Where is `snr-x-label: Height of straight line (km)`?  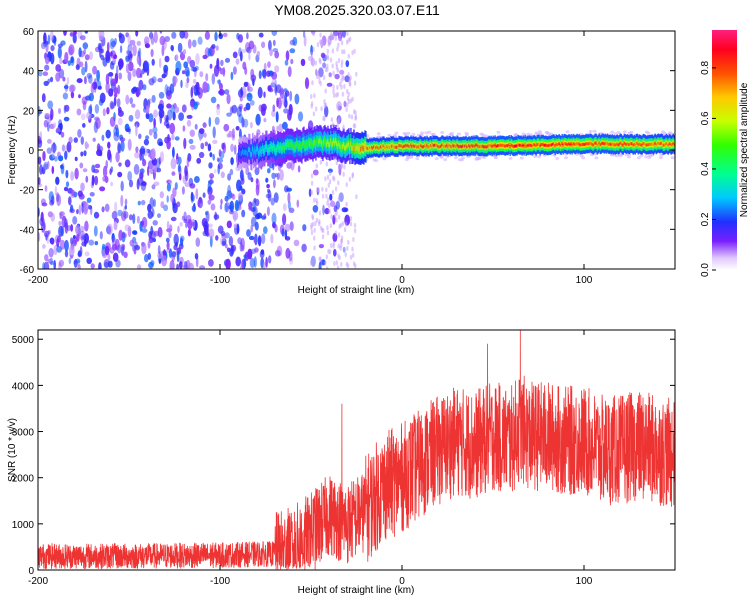
snr-x-label: Height of straight line (km) is located at coordinates (356, 590).